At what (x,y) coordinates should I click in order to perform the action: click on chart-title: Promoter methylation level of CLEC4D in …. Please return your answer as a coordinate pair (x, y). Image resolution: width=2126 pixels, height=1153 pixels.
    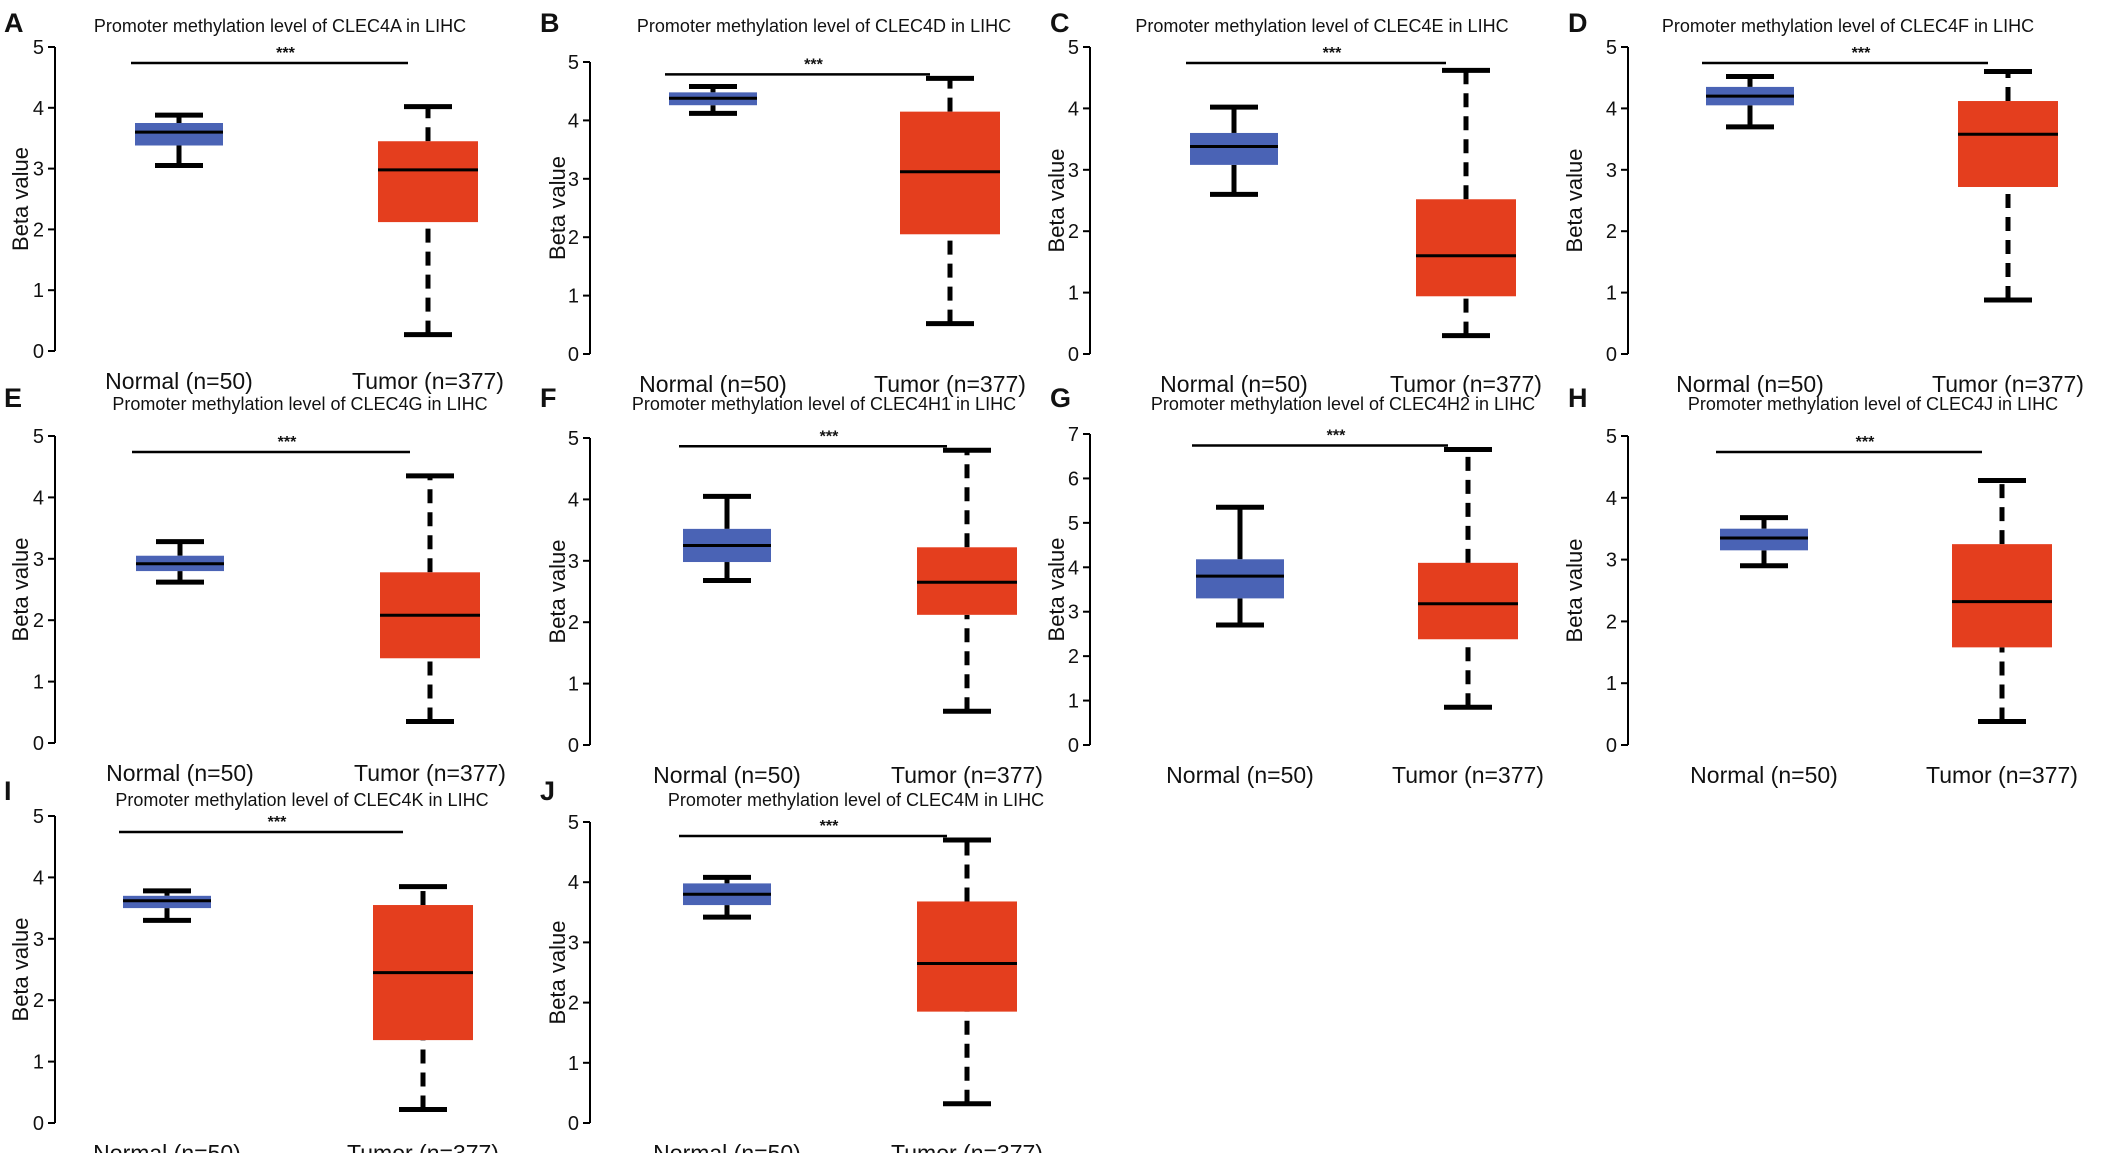
    Looking at the image, I should click on (824, 26).